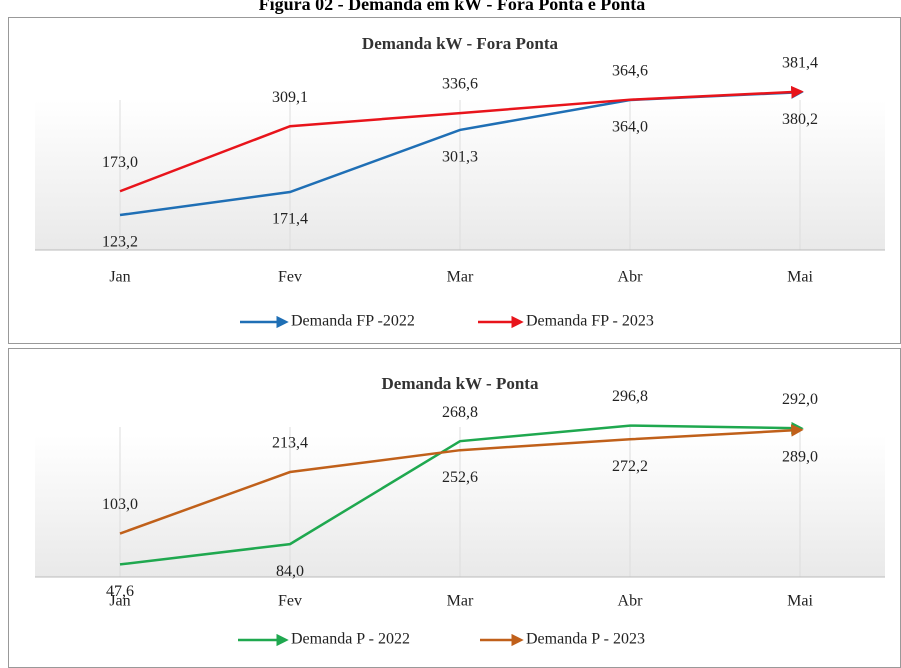 Image resolution: width=901 pixels, height=668 pixels. What do you see at coordinates (590, 321) in the screenshot?
I see `legend-label: Demanda FP - 2023` at bounding box center [590, 321].